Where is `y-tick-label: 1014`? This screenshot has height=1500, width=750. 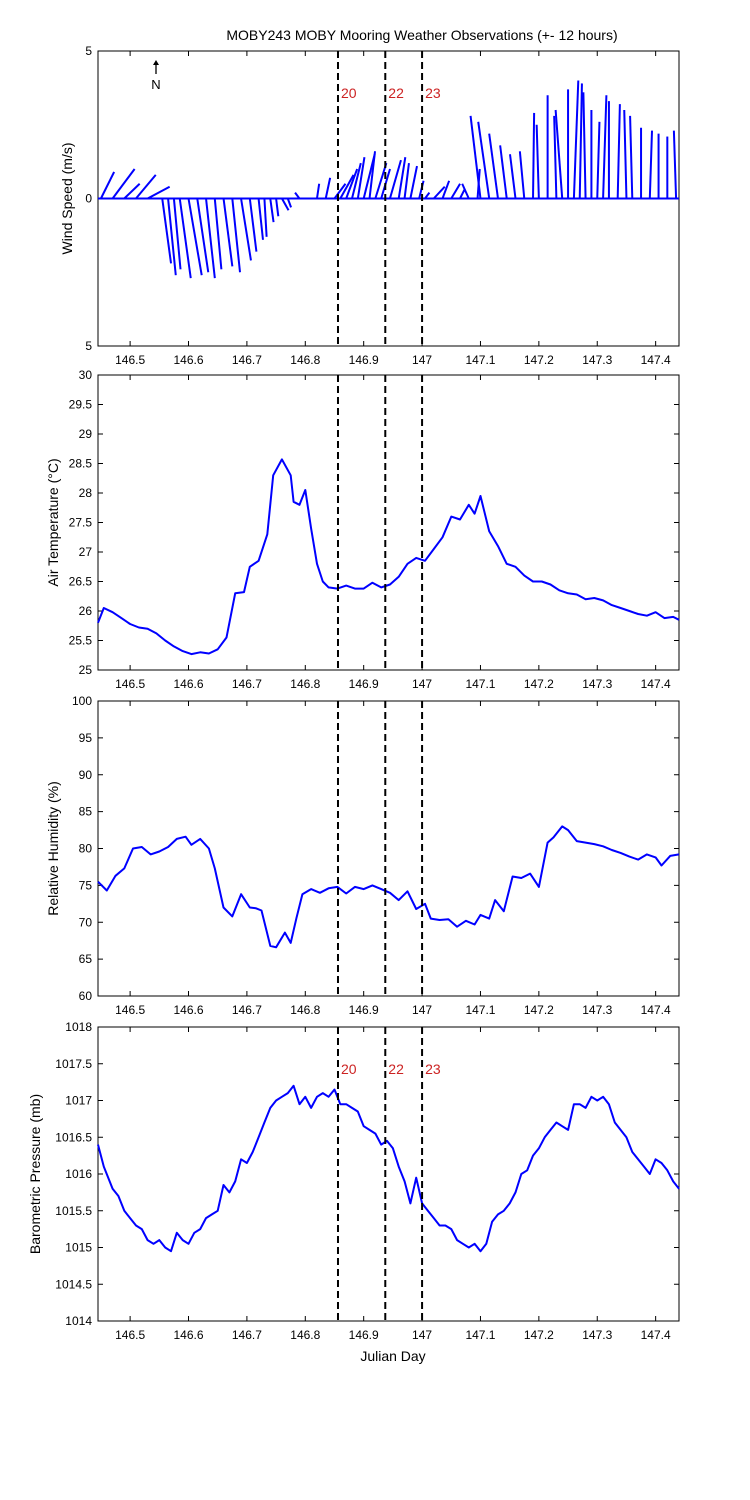 y-tick-label: 1014 is located at coordinates (78, 1321).